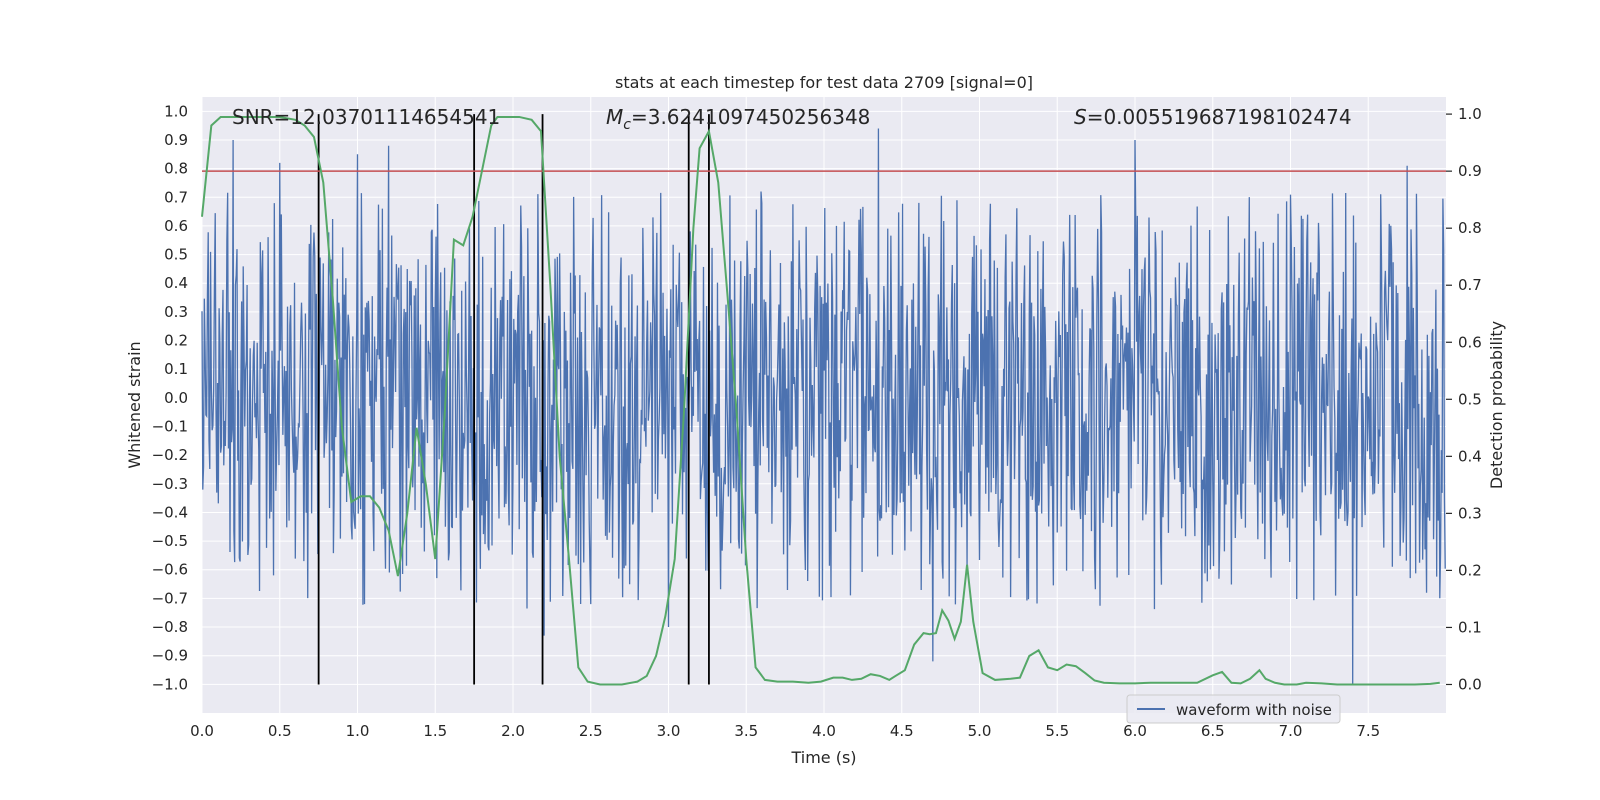  Describe the element at coordinates (176, 283) in the screenshot. I see `y-left-tick-label: 0.4` at that location.